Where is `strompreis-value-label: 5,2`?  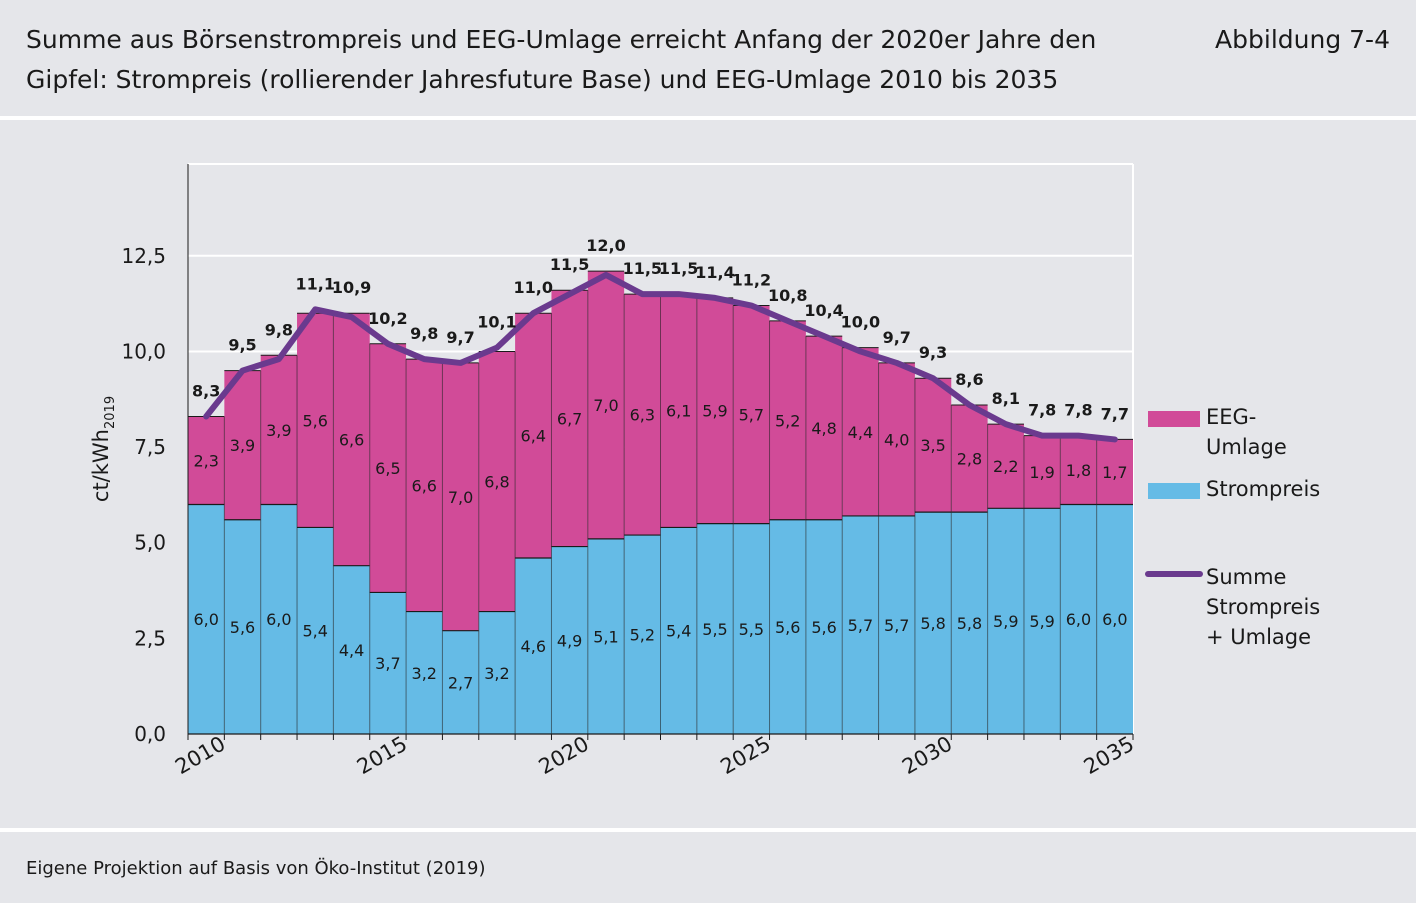
strompreis-value-label: 5,2 is located at coordinates (642, 635).